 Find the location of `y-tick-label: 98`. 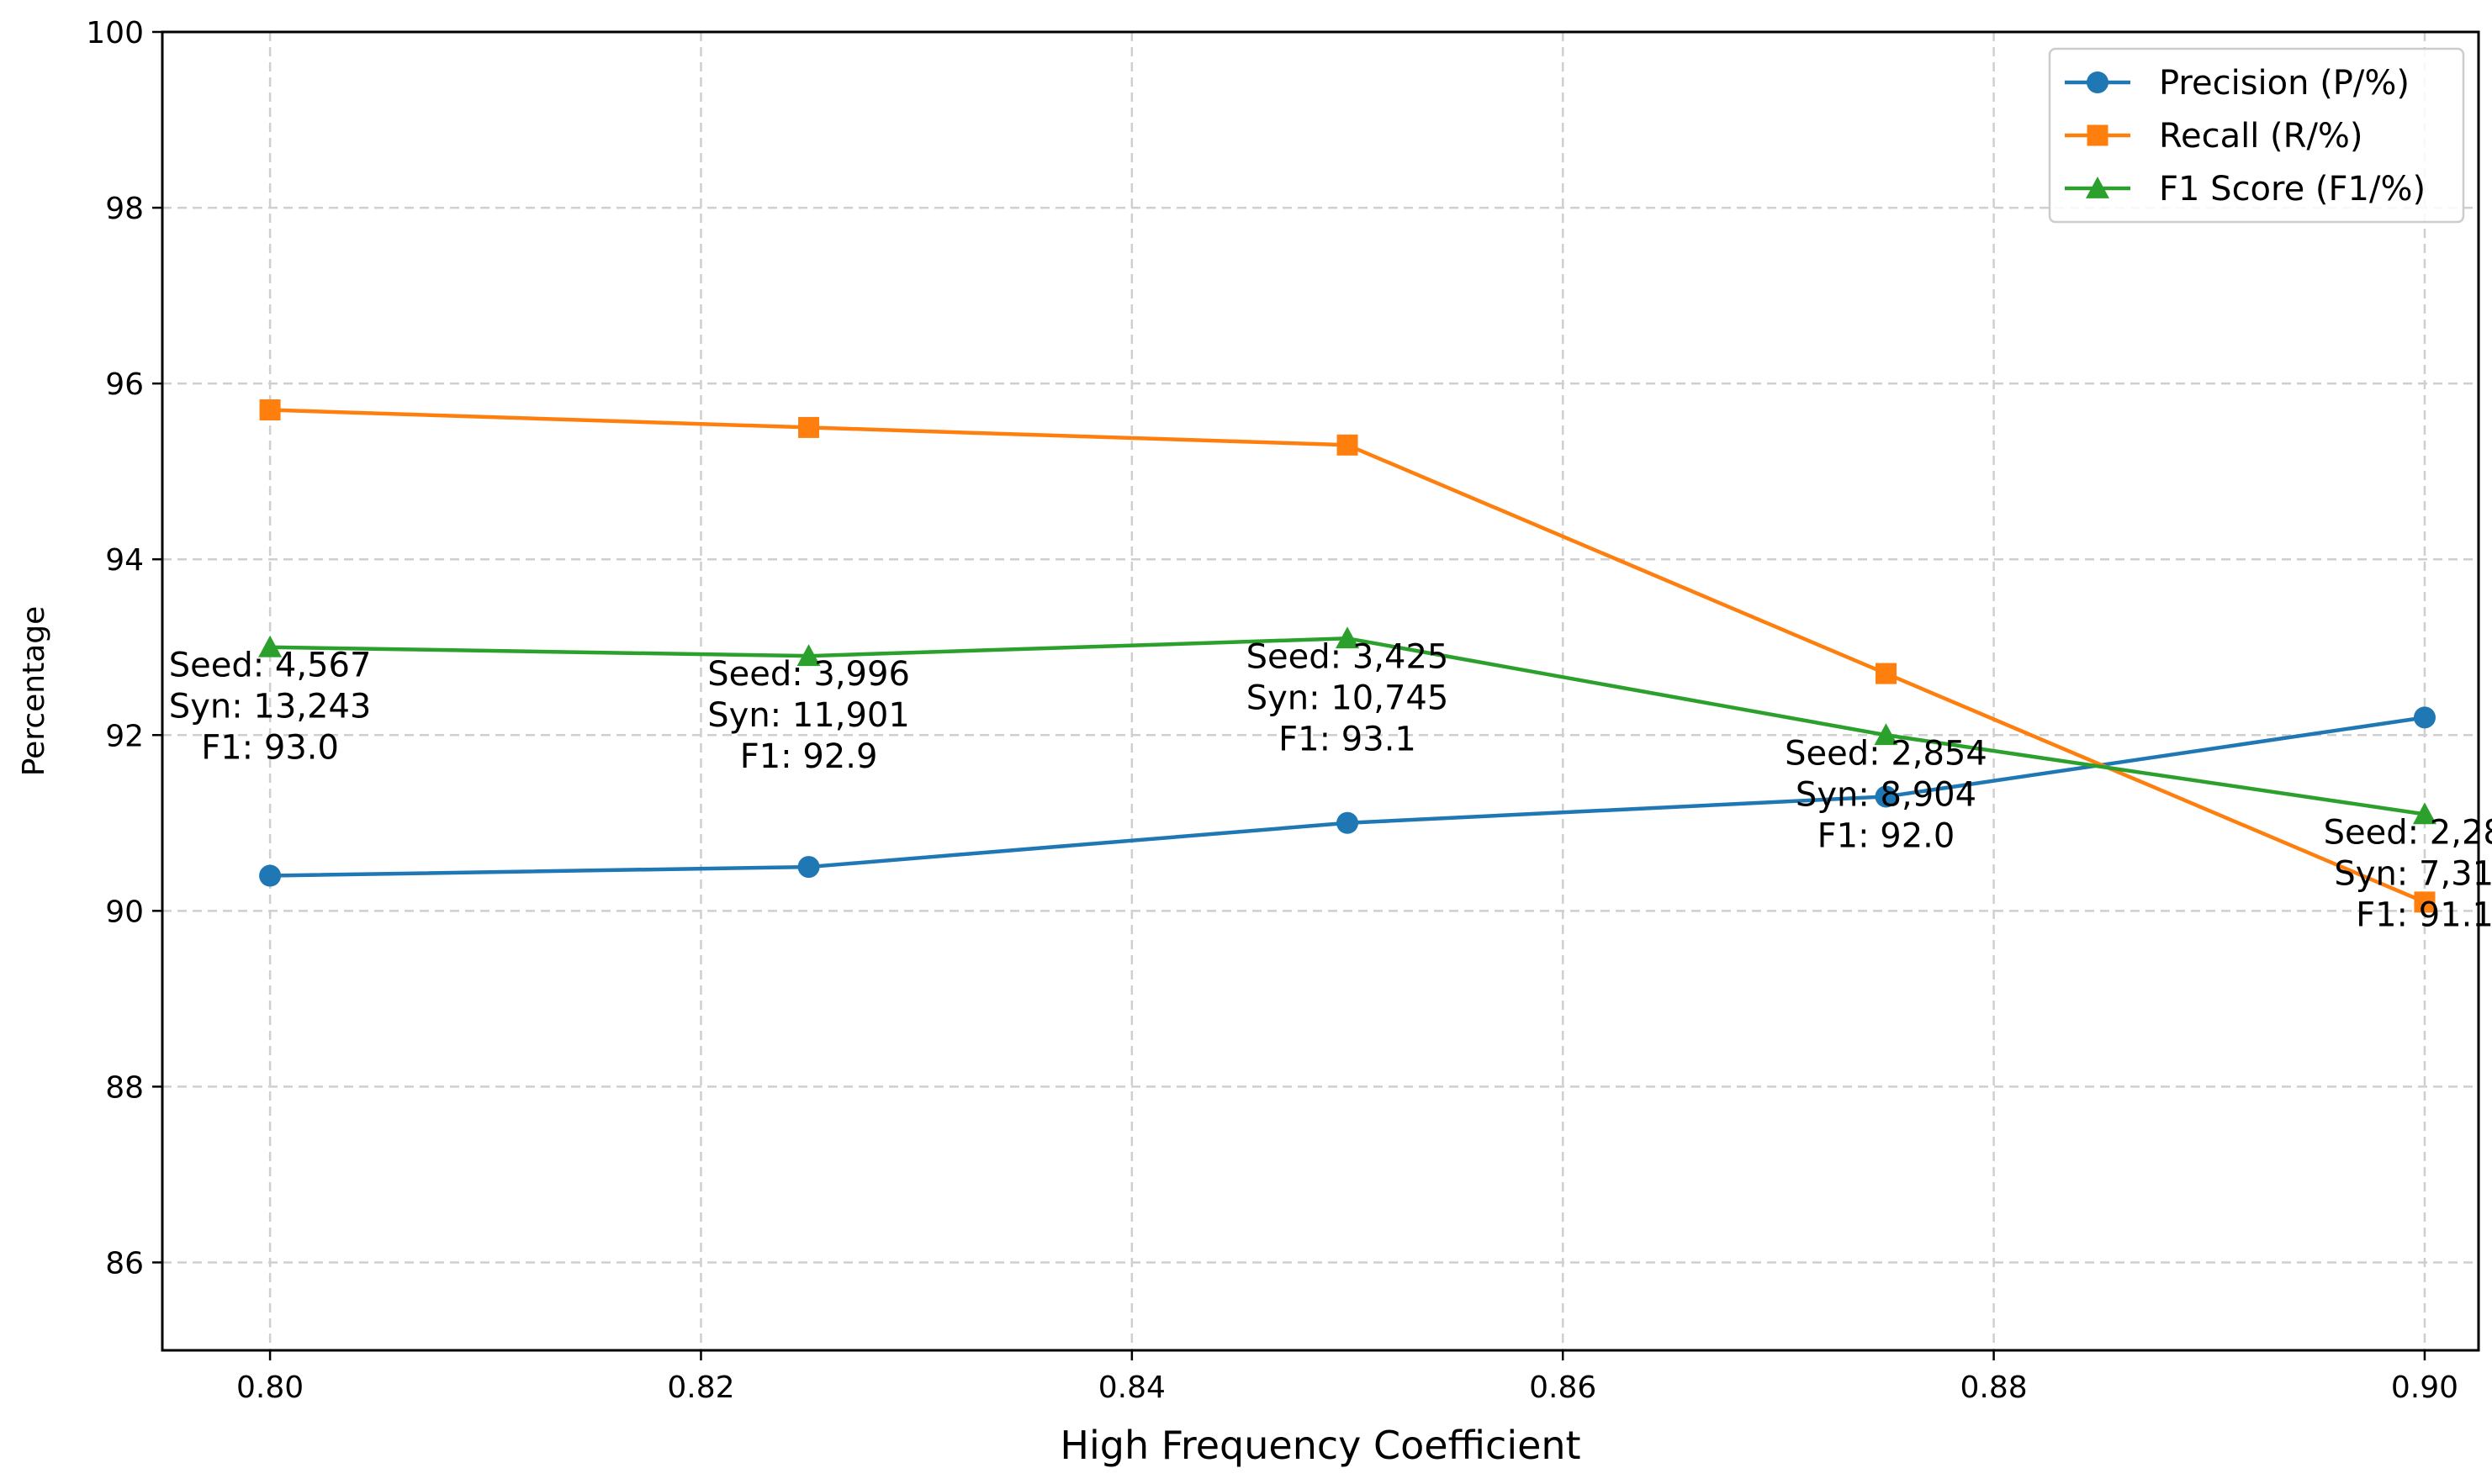

y-tick-label: 98 is located at coordinates (124, 209).